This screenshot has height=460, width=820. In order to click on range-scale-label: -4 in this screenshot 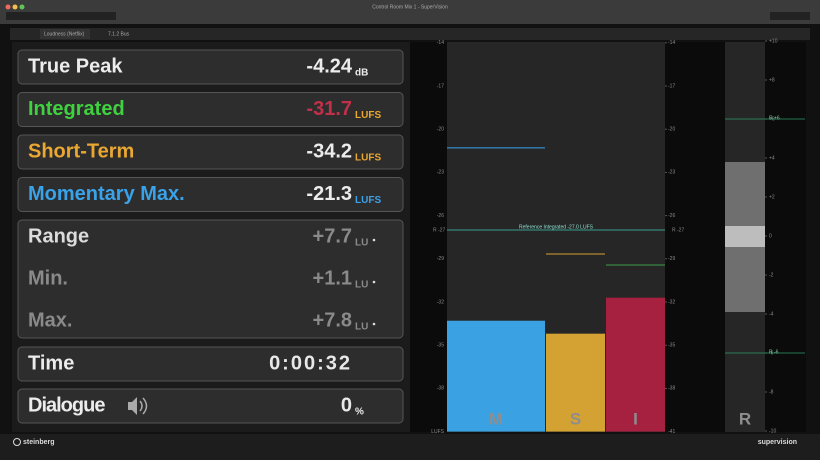, I will do `click(771, 314)`.